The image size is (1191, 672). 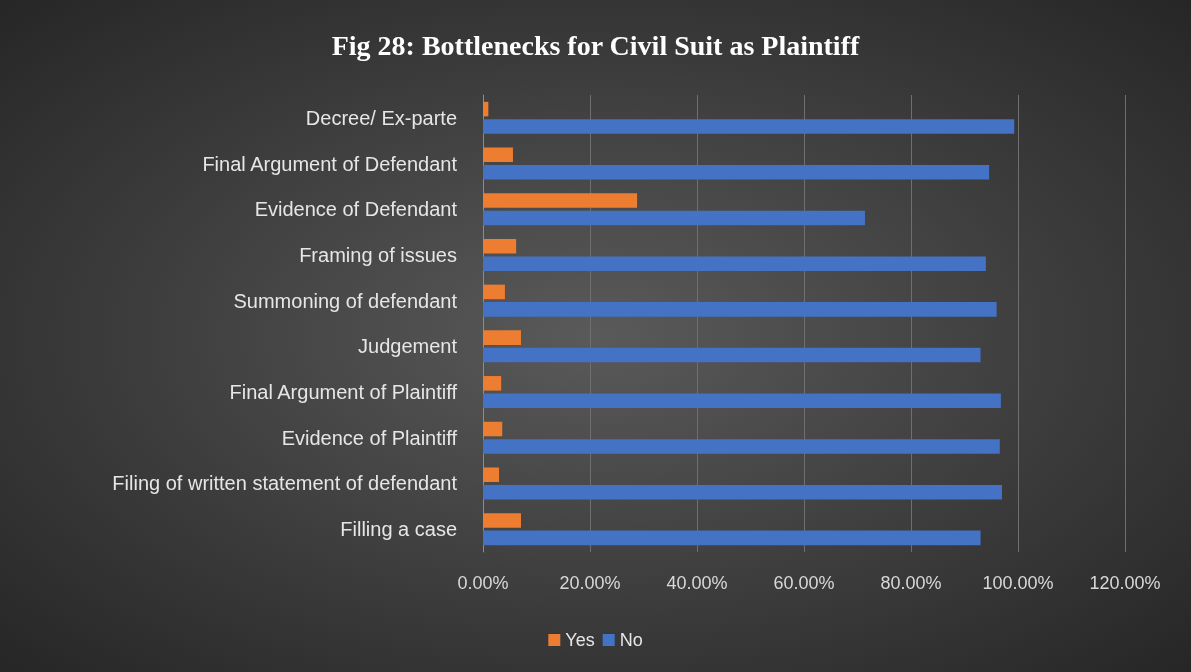 What do you see at coordinates (378, 254) in the screenshot?
I see `y-tick-label: Framing of issues` at bounding box center [378, 254].